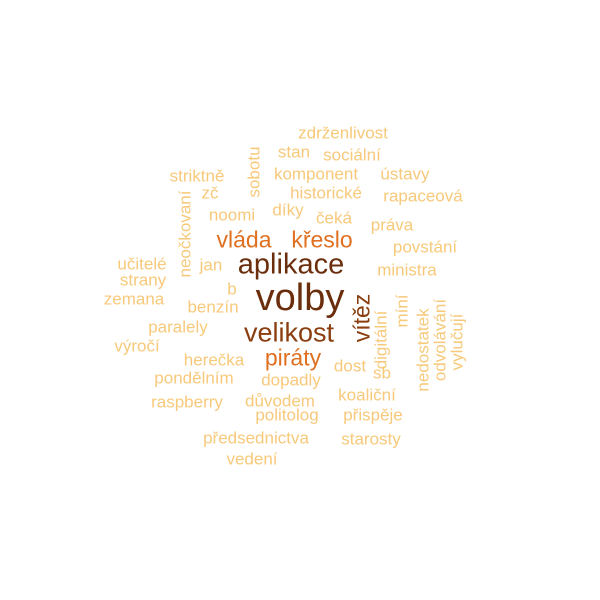 This screenshot has width=600, height=600. What do you see at coordinates (352, 155) in the screenshot?
I see `cloud-word: sociální` at bounding box center [352, 155].